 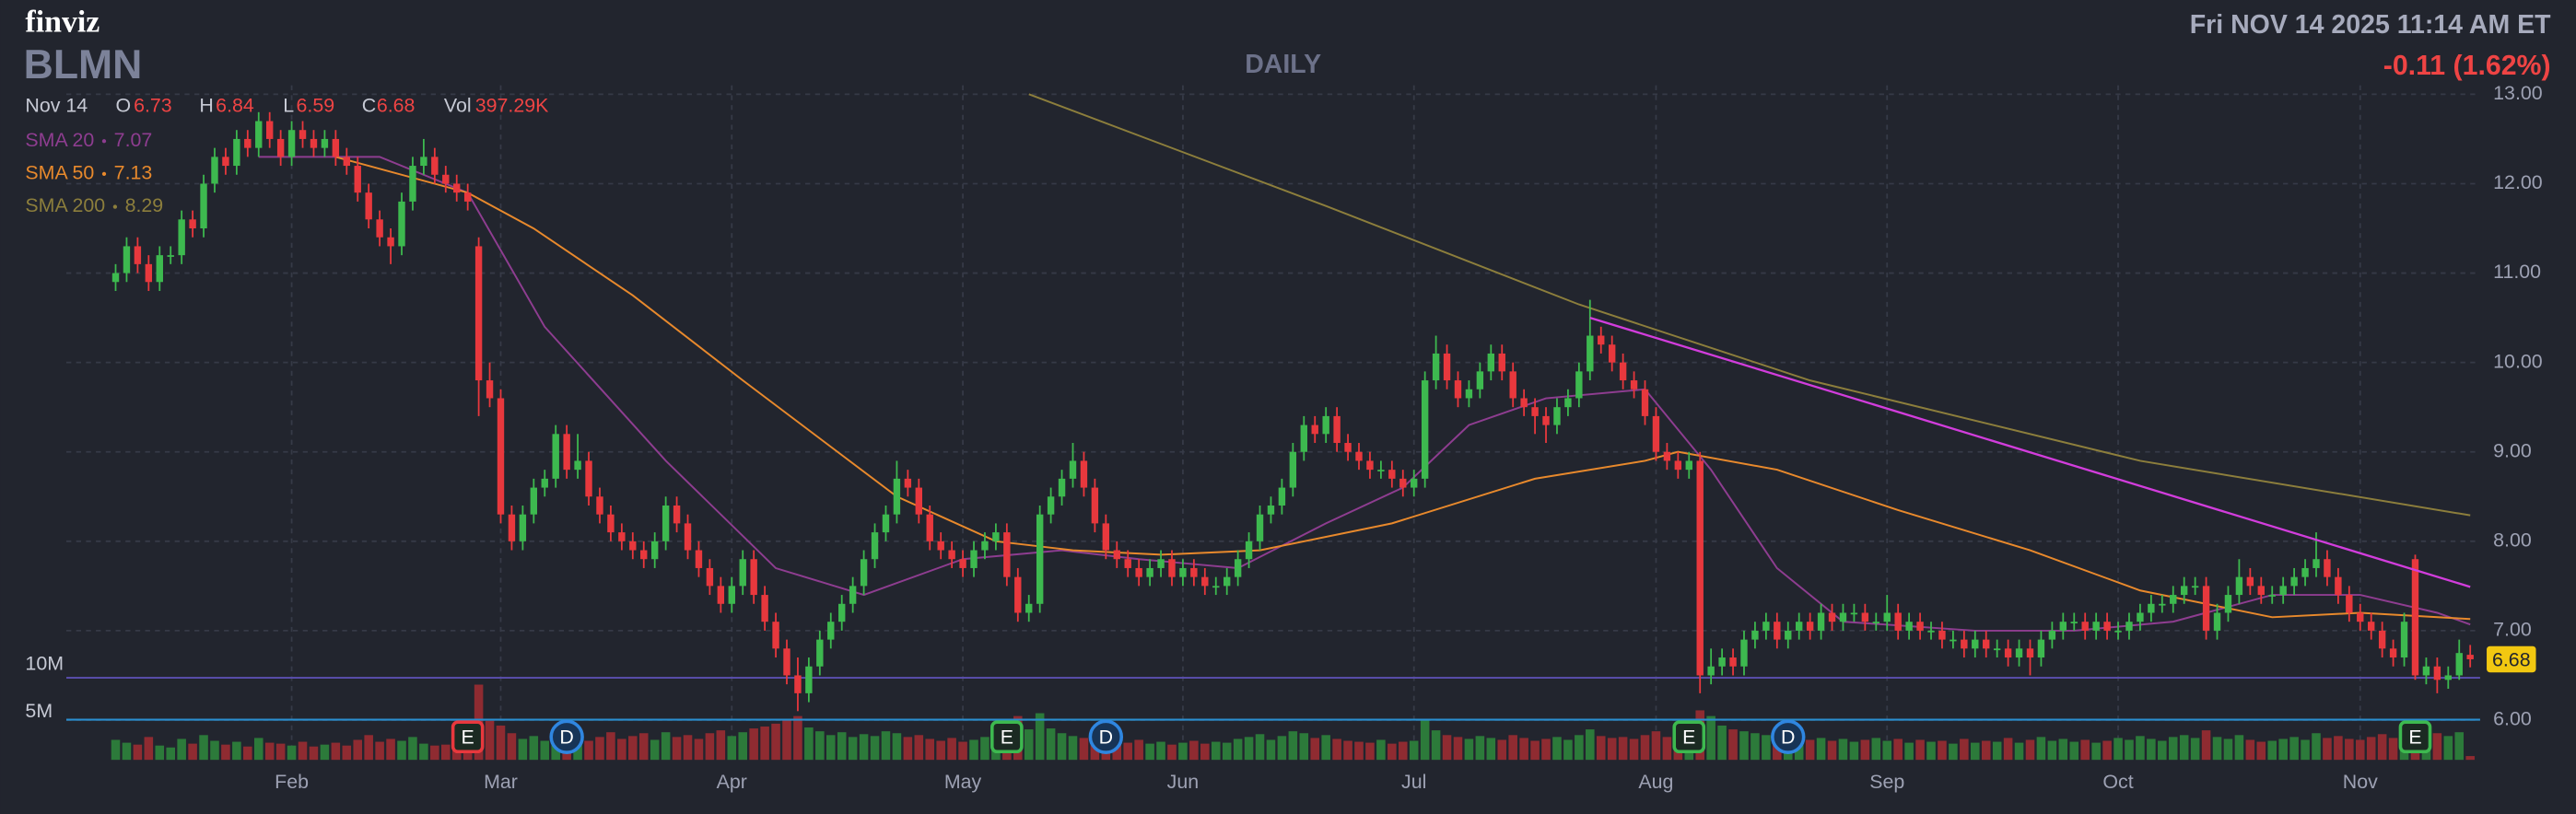 I want to click on volume-tick-label: 10M, so click(x=44, y=663).